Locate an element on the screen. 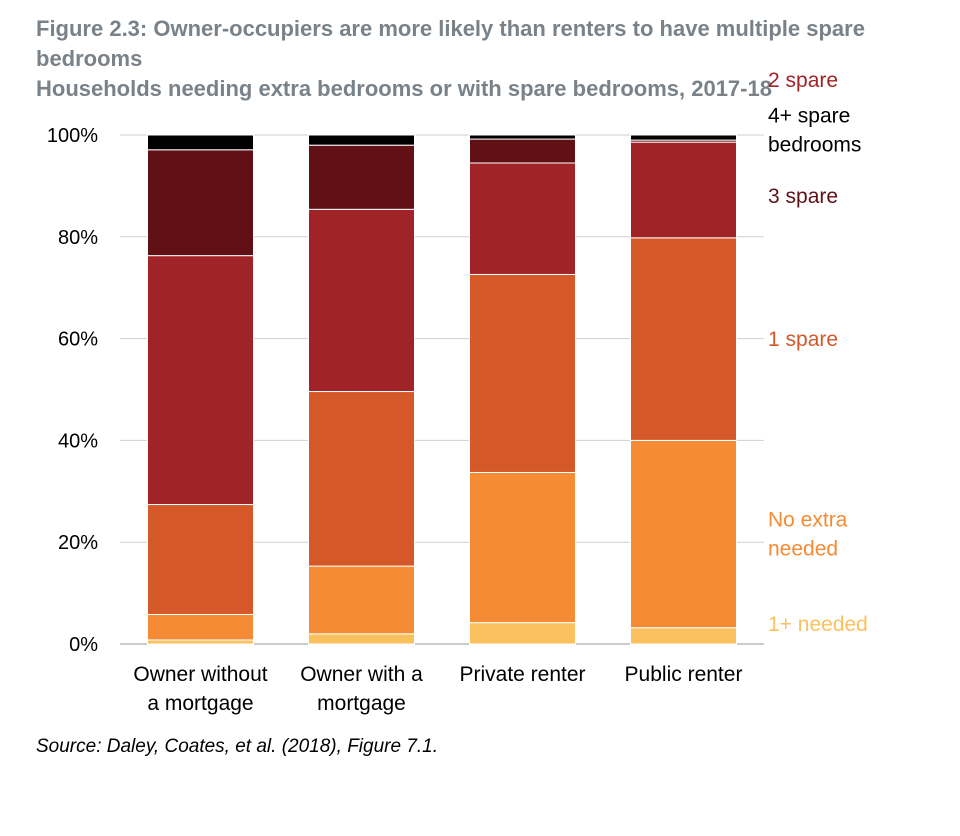  legend-label: needed is located at coordinates (803, 549).